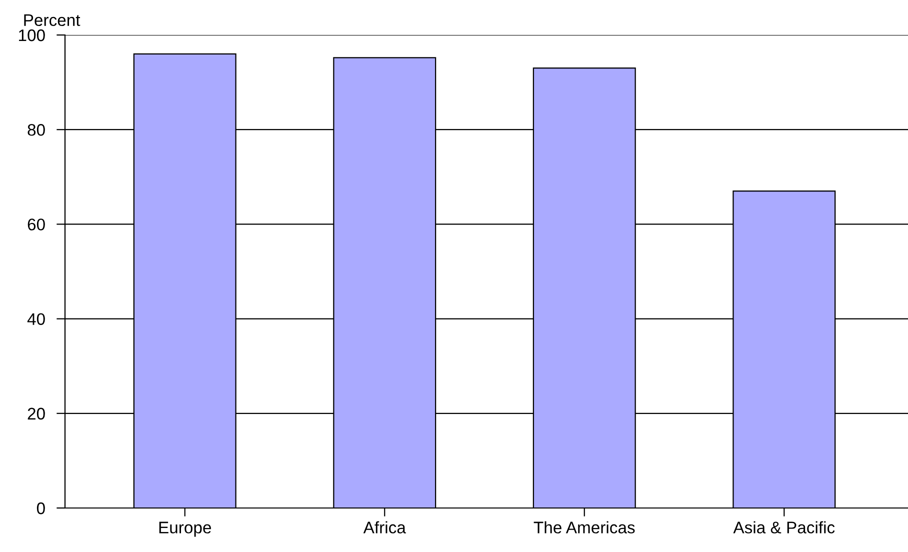  Describe the element at coordinates (185, 529) in the screenshot. I see `x-tick-label: Europe` at that location.